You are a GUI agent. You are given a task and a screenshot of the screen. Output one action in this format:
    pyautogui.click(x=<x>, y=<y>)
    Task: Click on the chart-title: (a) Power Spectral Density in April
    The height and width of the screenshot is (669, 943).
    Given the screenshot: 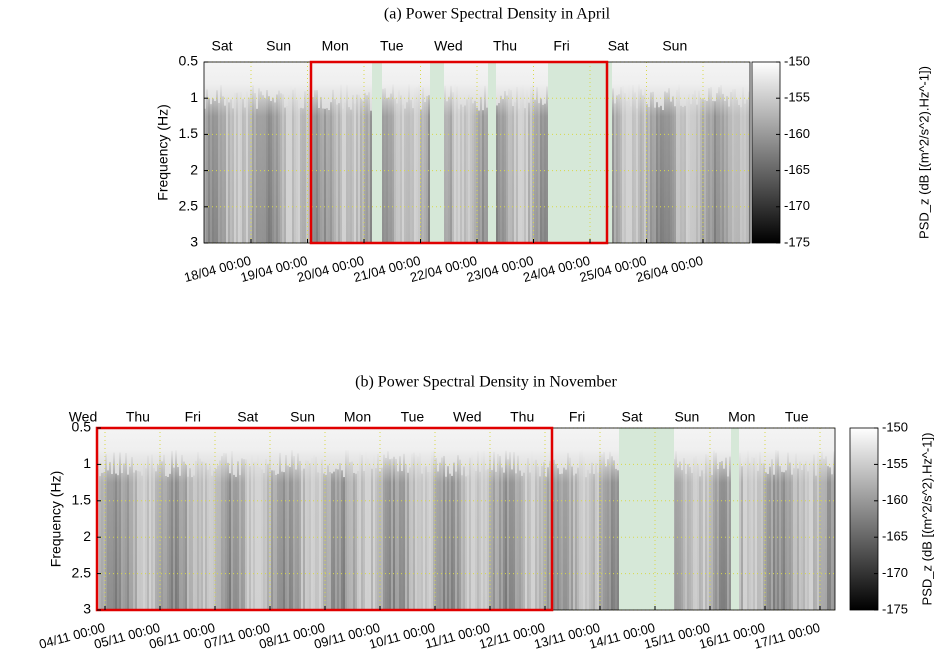 What is the action you would take?
    pyautogui.click(x=497, y=14)
    